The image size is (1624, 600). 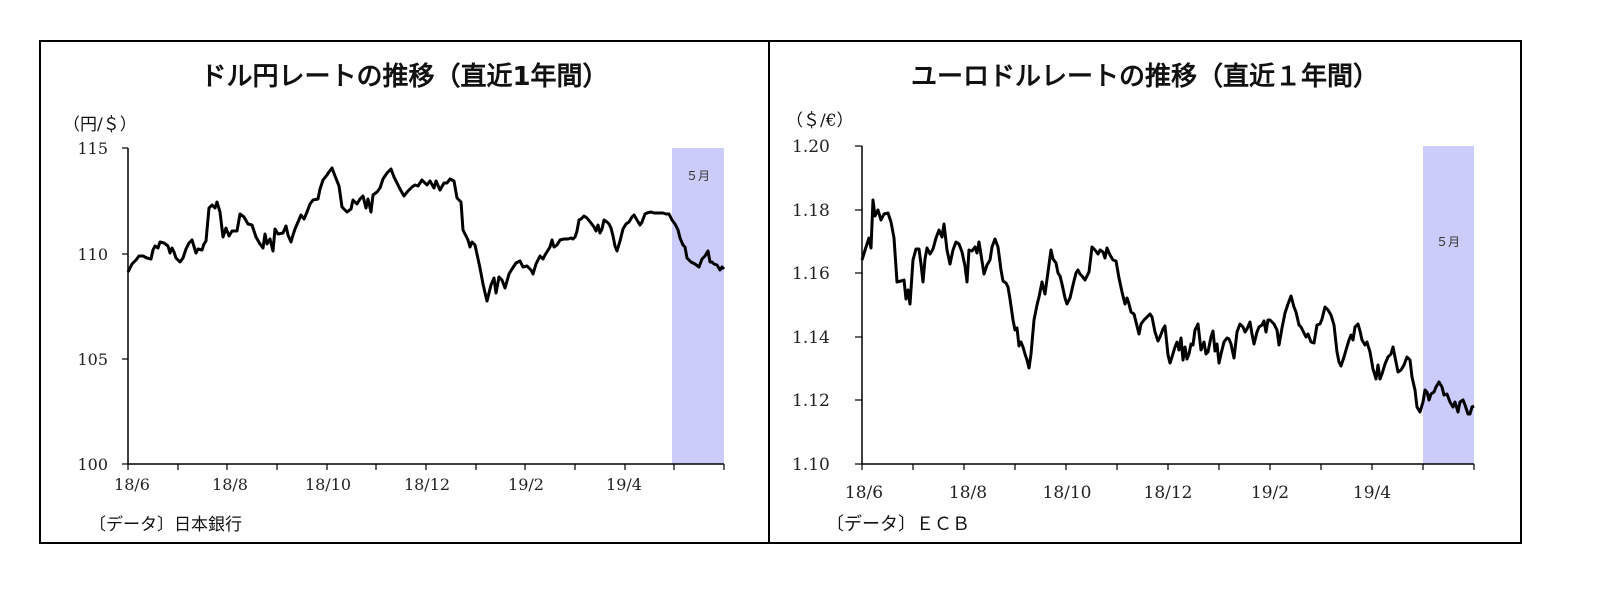 What do you see at coordinates (100, 125) in the screenshot?
I see `y-axis-unit-label: （円/＄）` at bounding box center [100, 125].